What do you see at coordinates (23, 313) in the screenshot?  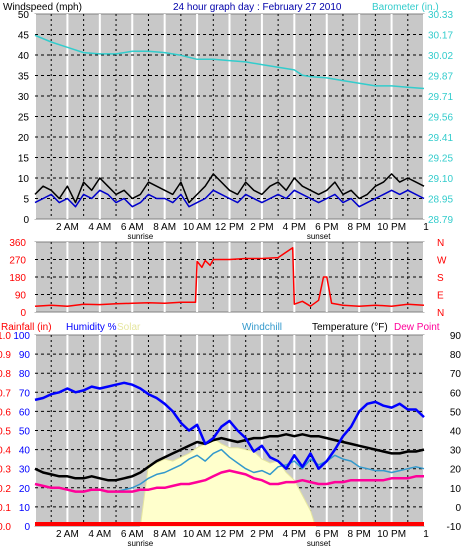 I see `direction-tick-label: 0` at bounding box center [23, 313].